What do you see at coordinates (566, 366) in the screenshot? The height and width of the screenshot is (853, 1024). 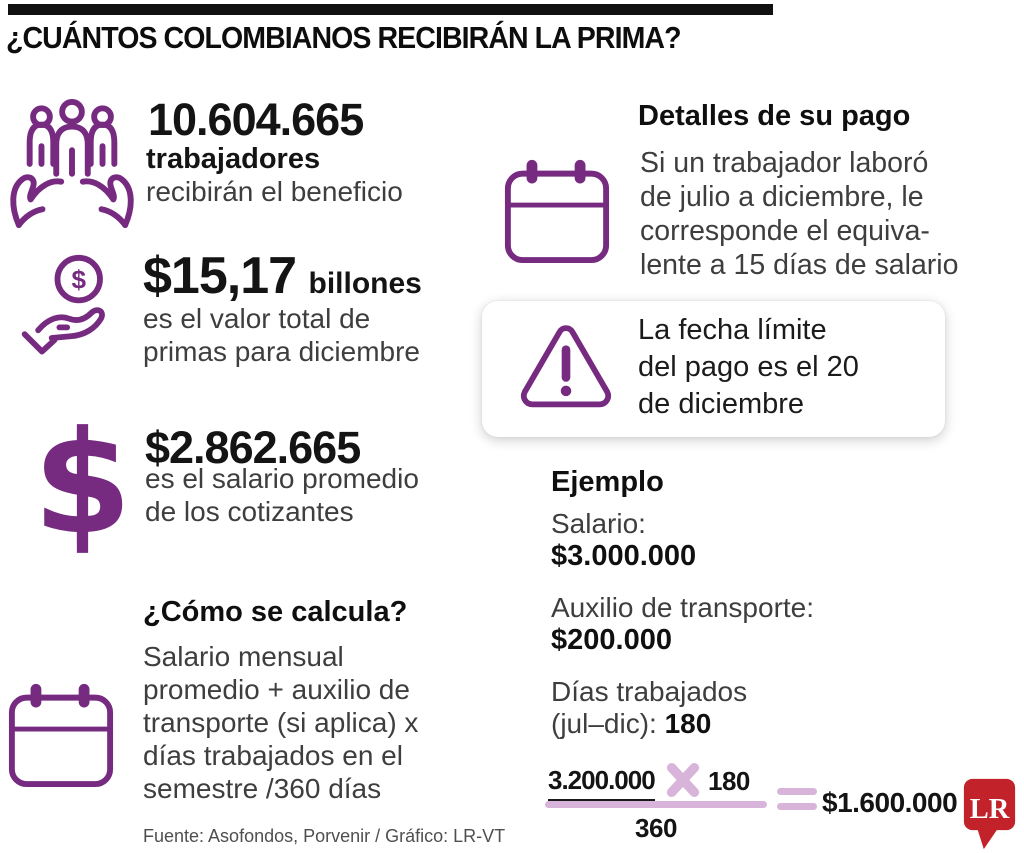 I see `warning-triangle-icon` at bounding box center [566, 366].